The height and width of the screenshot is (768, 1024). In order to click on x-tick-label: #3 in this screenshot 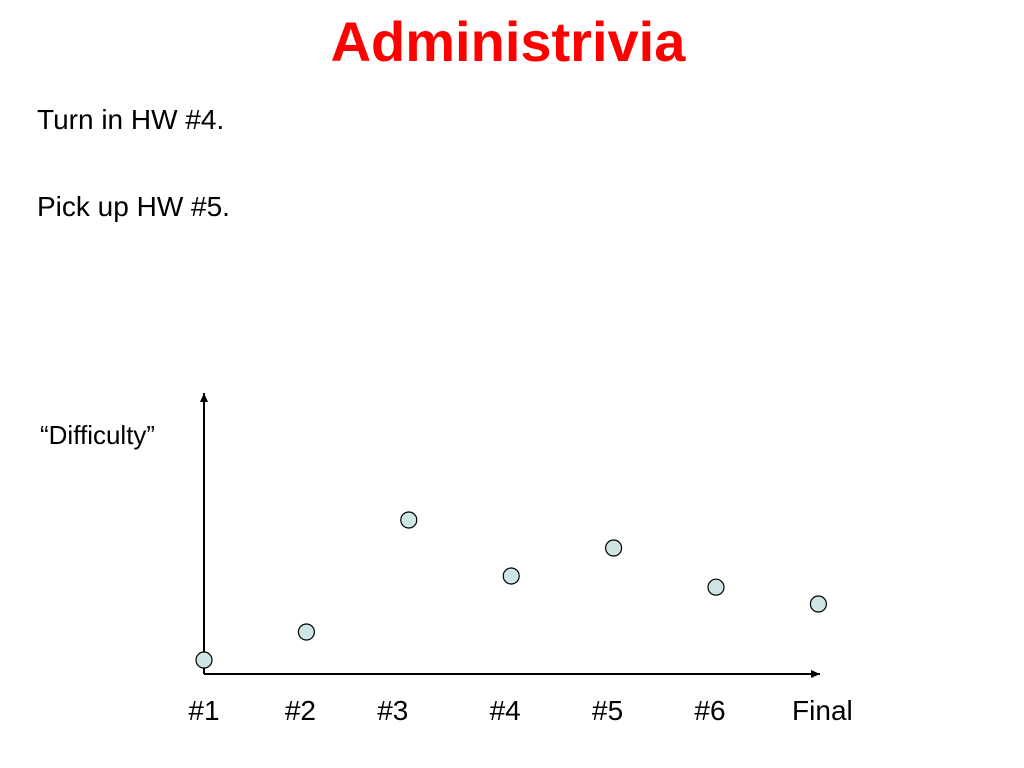, I will do `click(392, 710)`.